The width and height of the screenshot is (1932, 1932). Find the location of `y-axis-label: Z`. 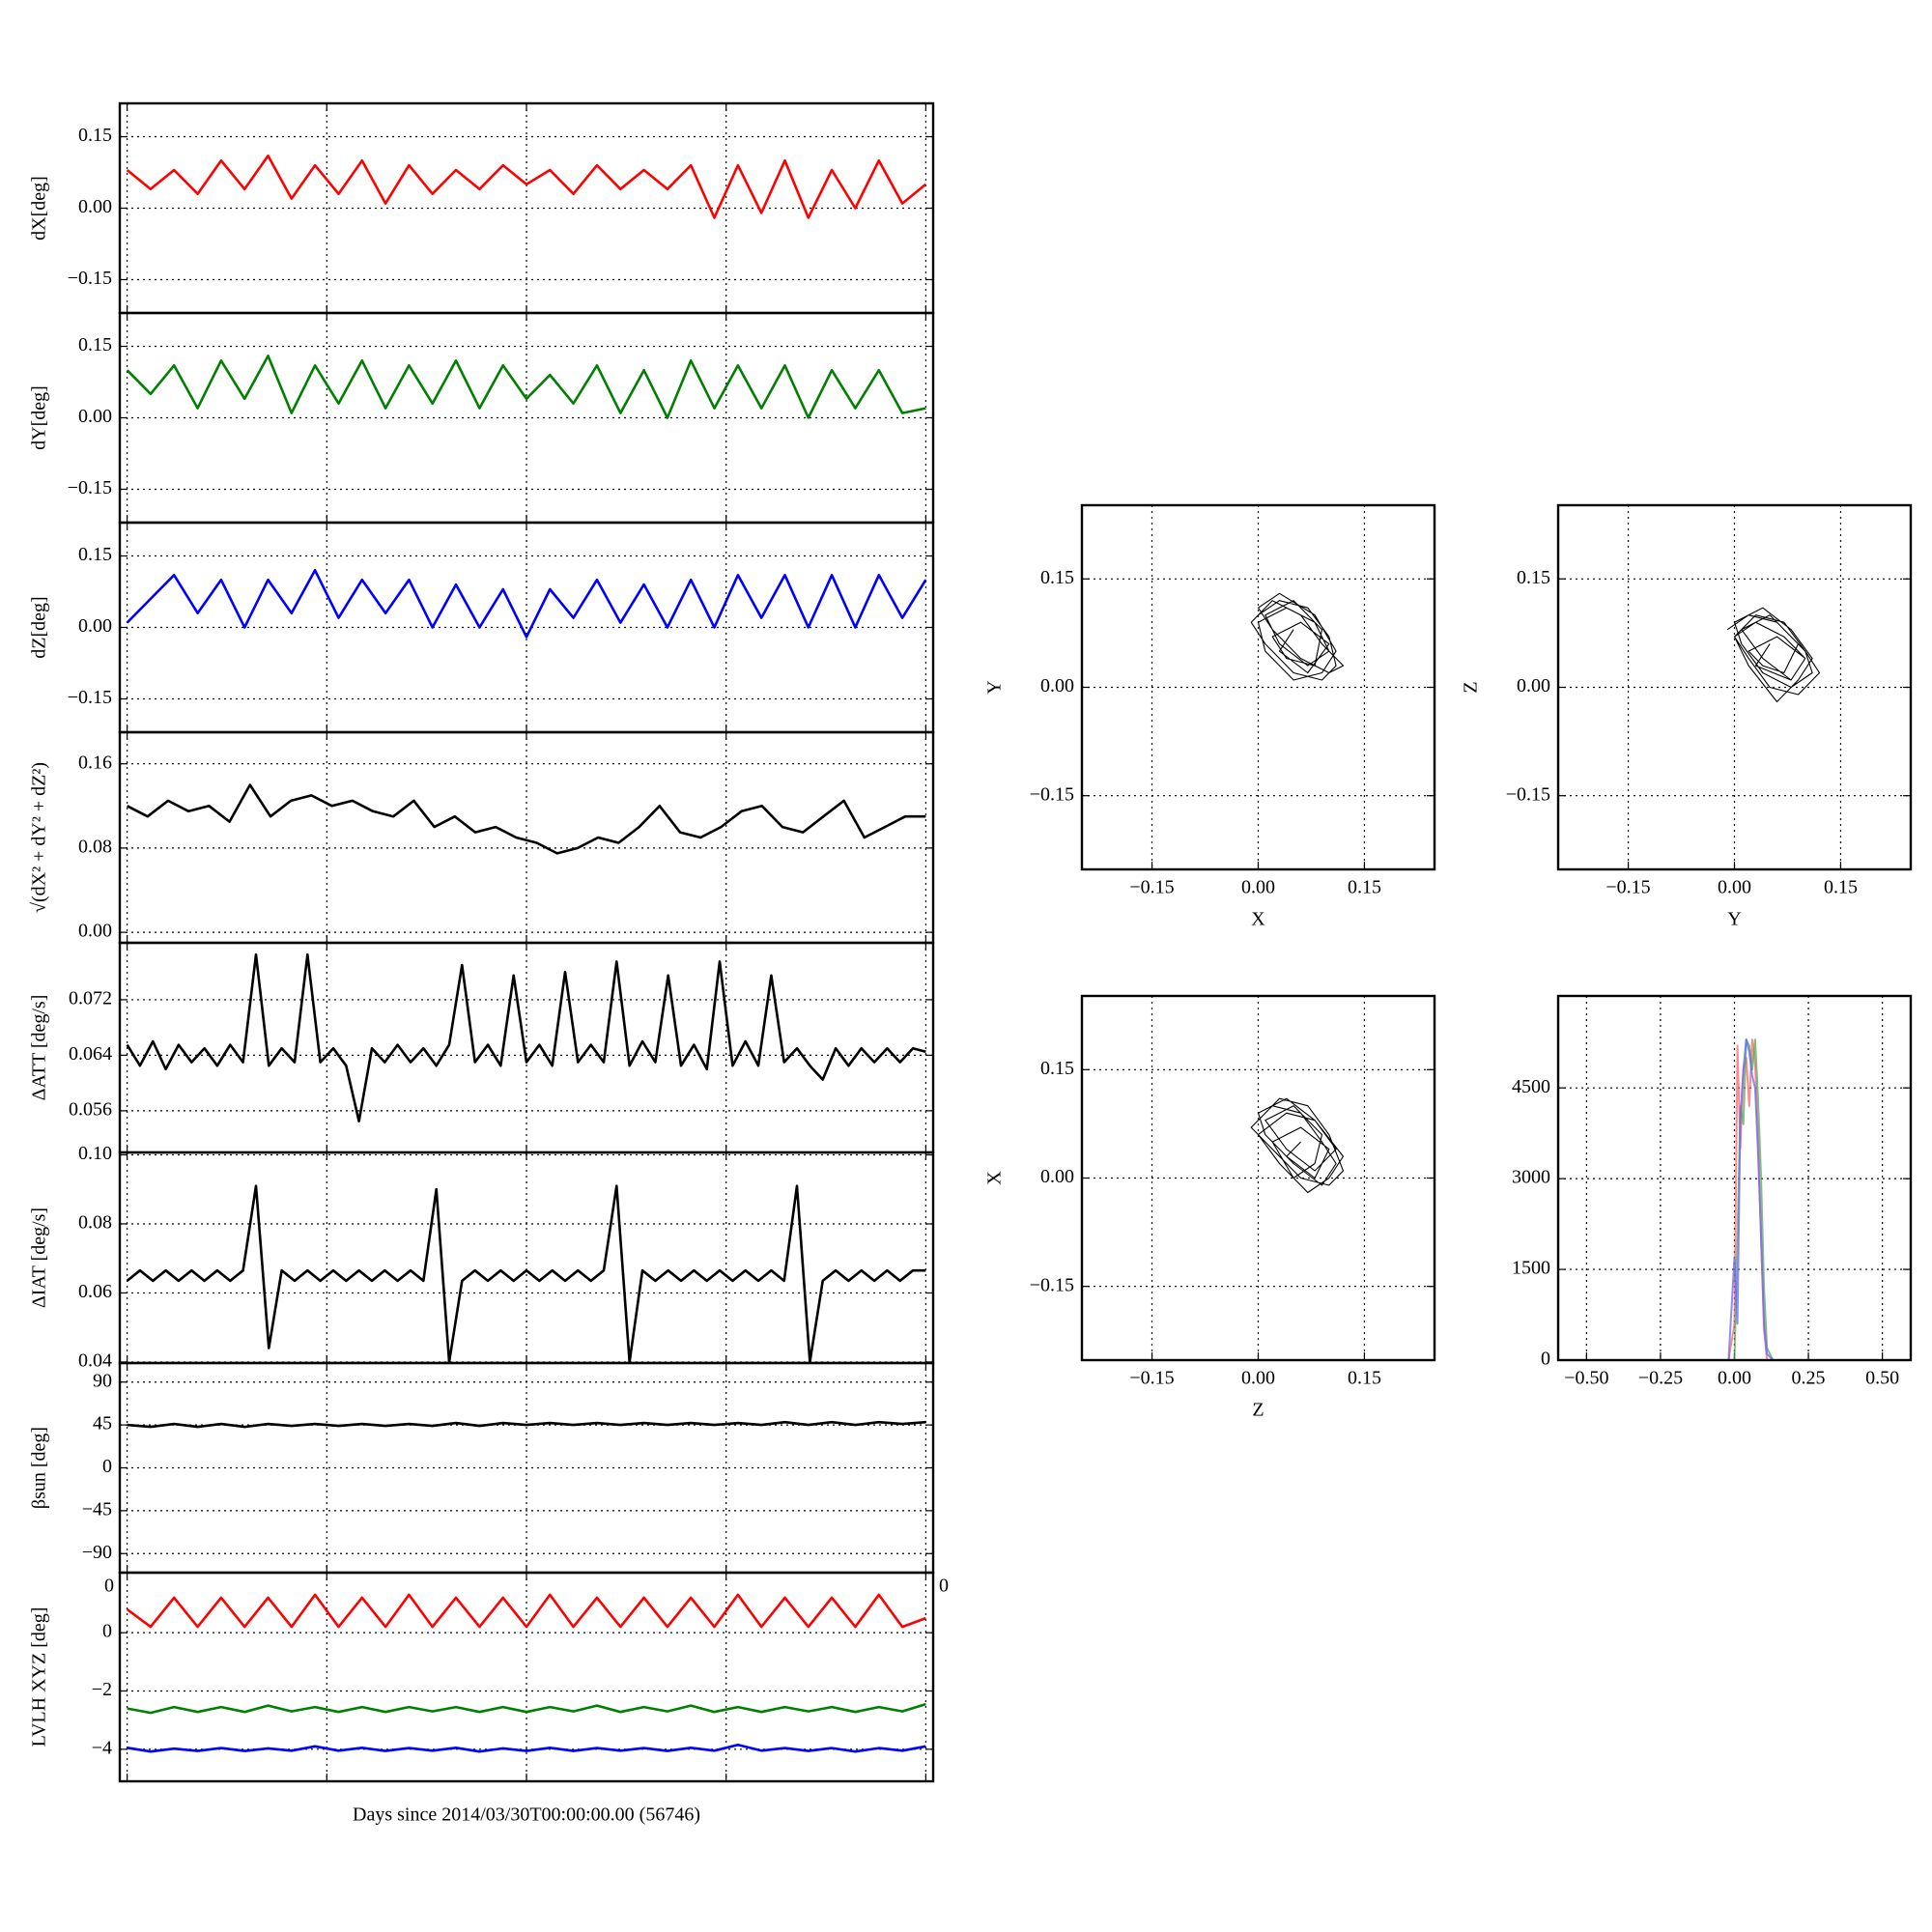

y-axis-label: Z is located at coordinates (1471, 687).